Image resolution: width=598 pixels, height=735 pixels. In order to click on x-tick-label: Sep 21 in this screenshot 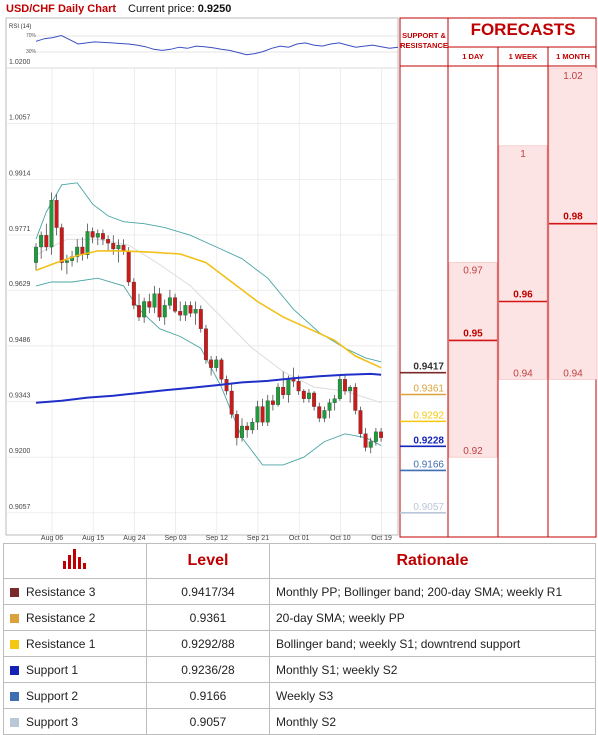, I will do `click(258, 538)`.